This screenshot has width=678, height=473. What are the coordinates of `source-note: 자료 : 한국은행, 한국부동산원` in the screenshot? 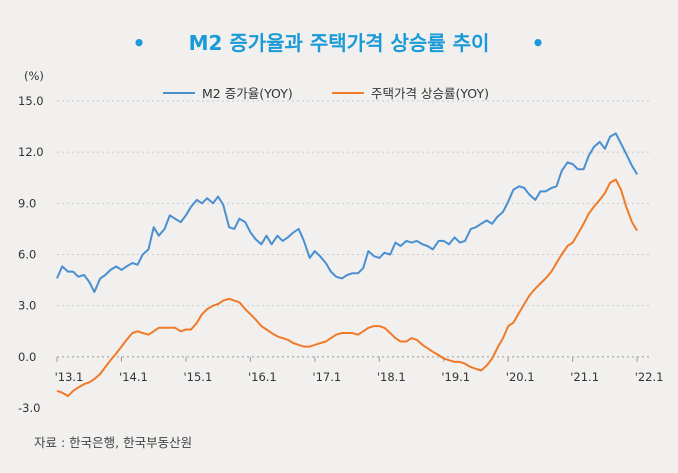 It's located at (113, 442).